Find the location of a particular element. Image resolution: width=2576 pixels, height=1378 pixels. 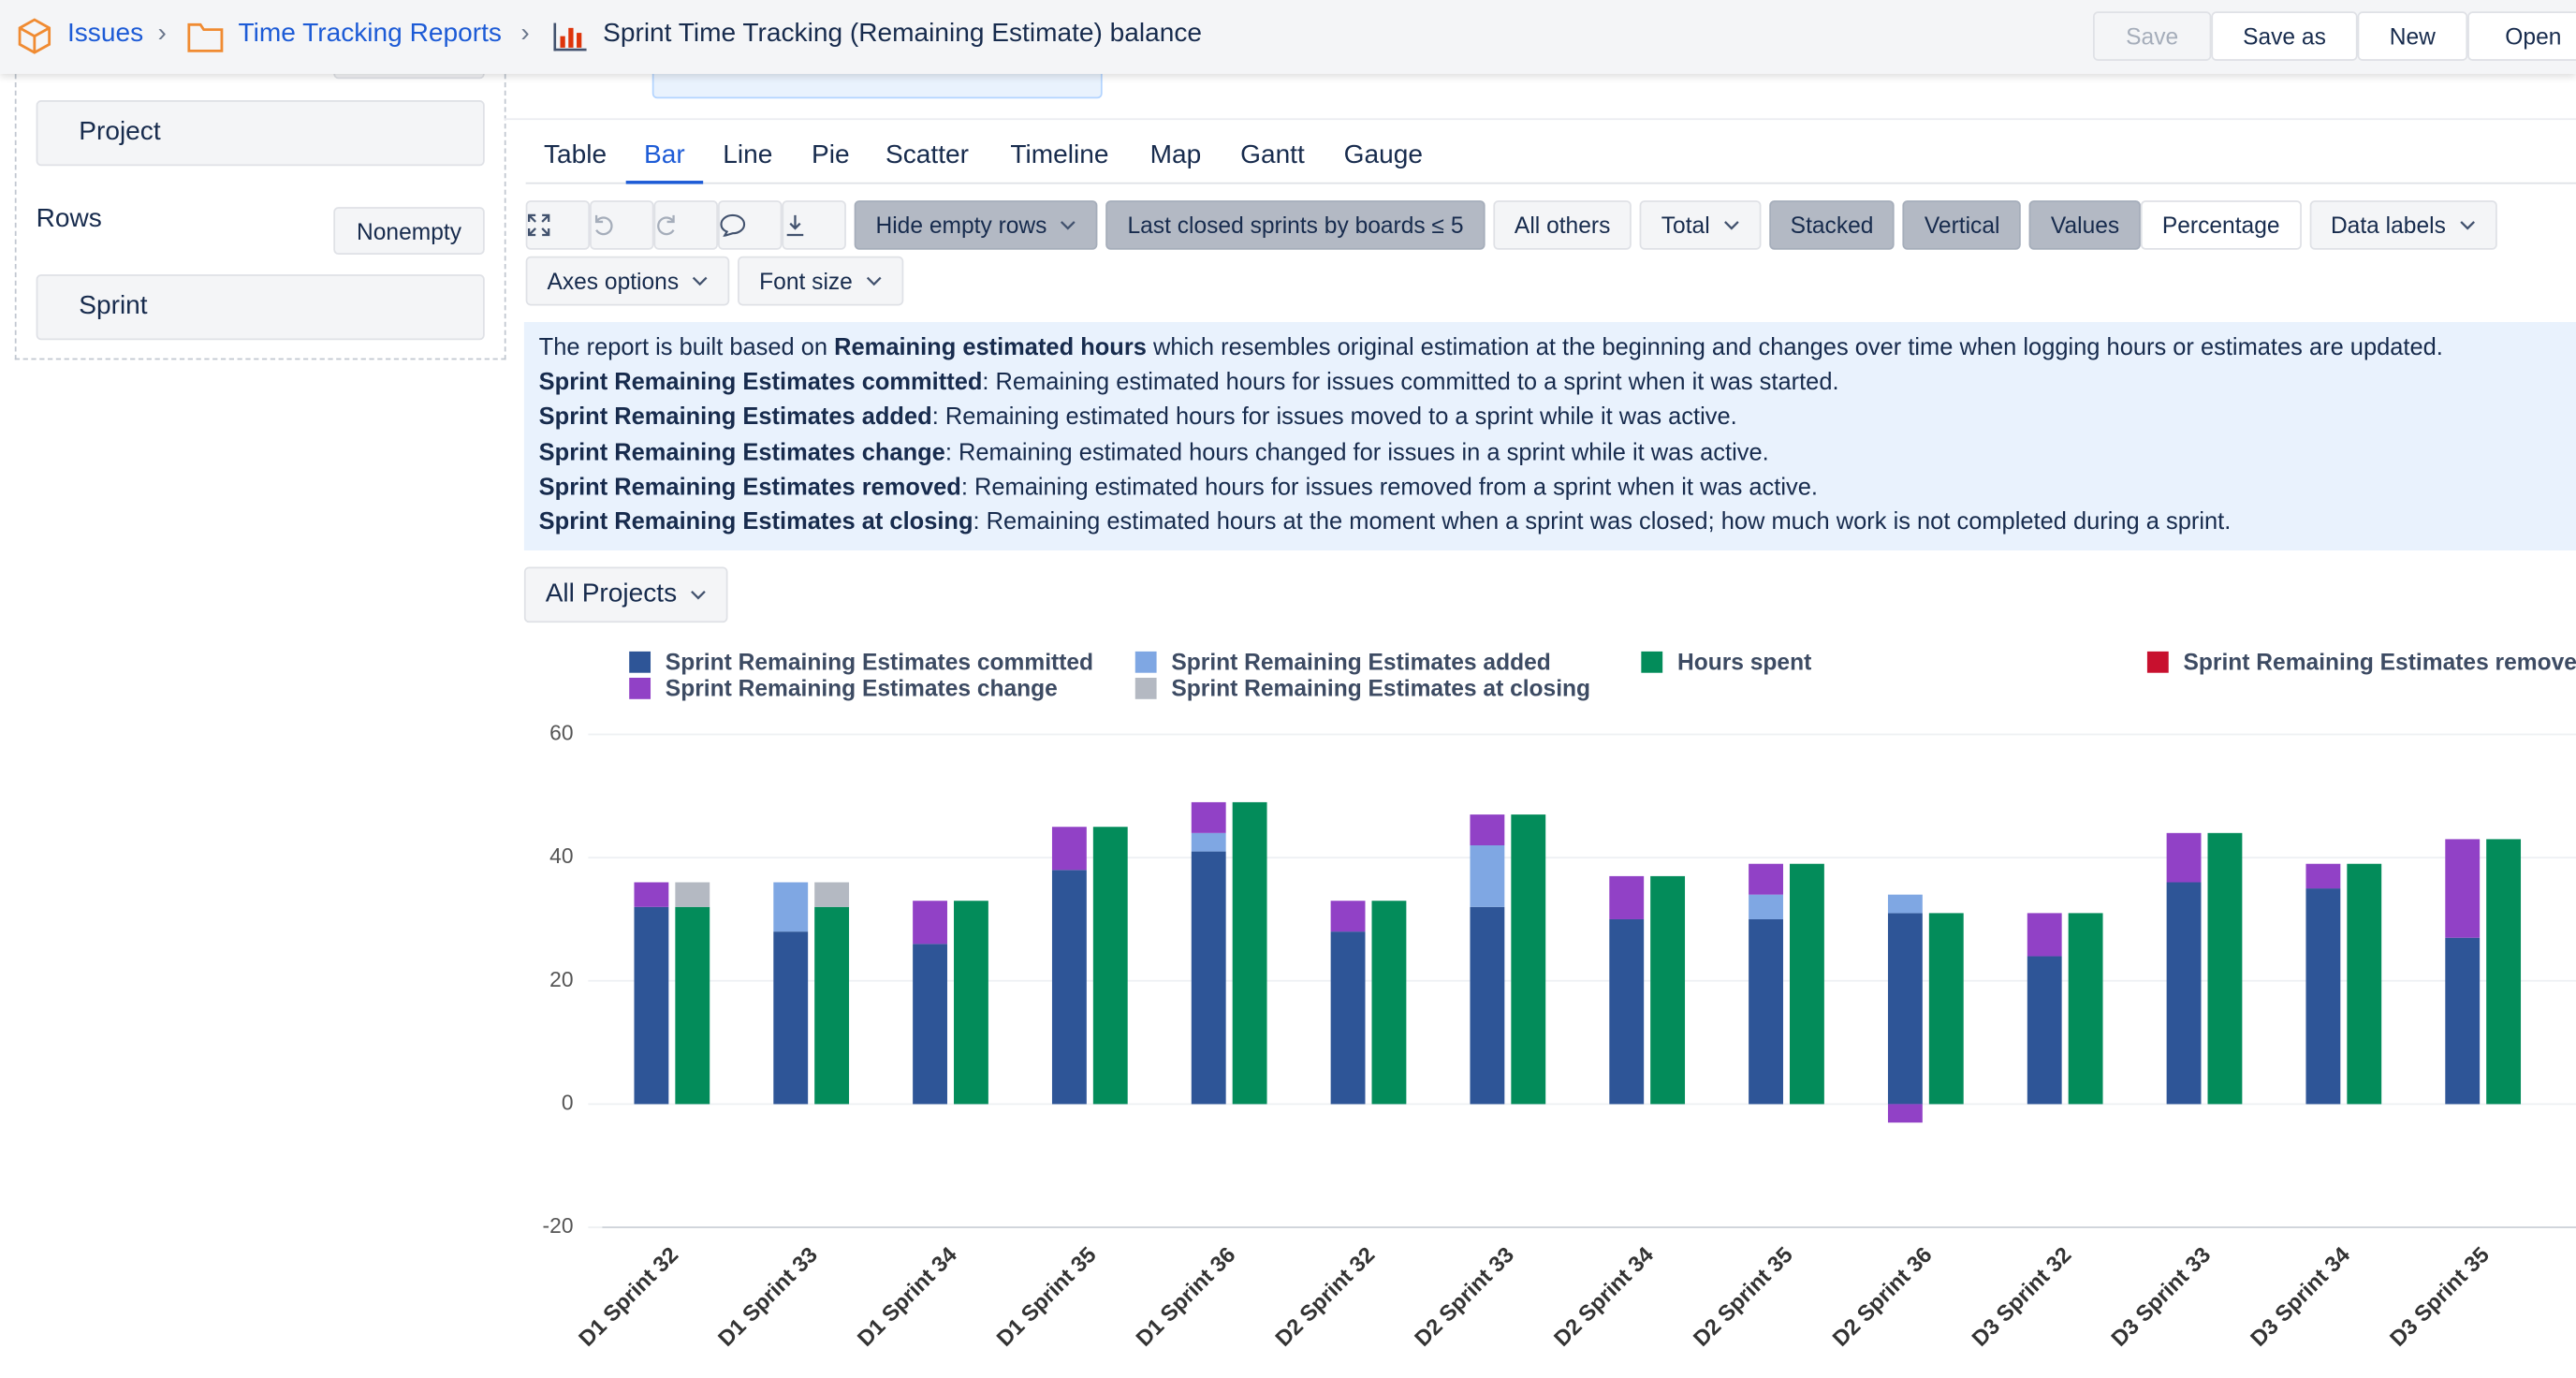

legend-label: Sprint Remaining Estimates change is located at coordinates (862, 689).